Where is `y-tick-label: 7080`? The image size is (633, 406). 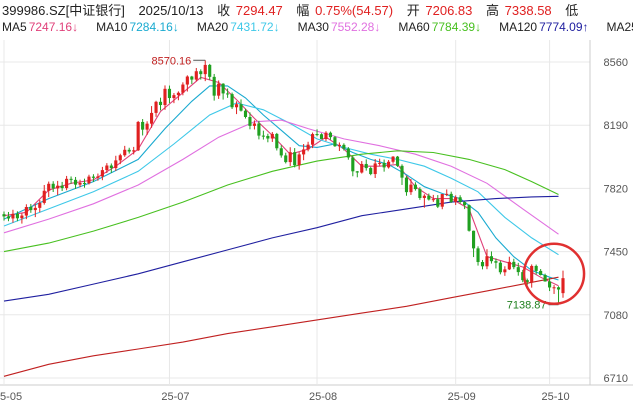
y-tick-label: 7080 is located at coordinates (616, 316).